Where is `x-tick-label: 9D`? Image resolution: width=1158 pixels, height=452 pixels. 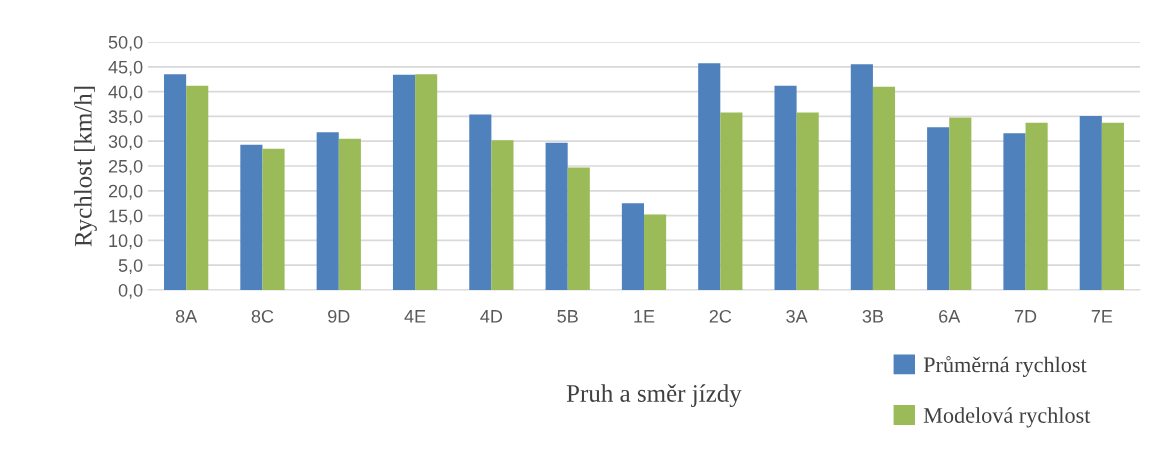
x-tick-label: 9D is located at coordinates (339, 316).